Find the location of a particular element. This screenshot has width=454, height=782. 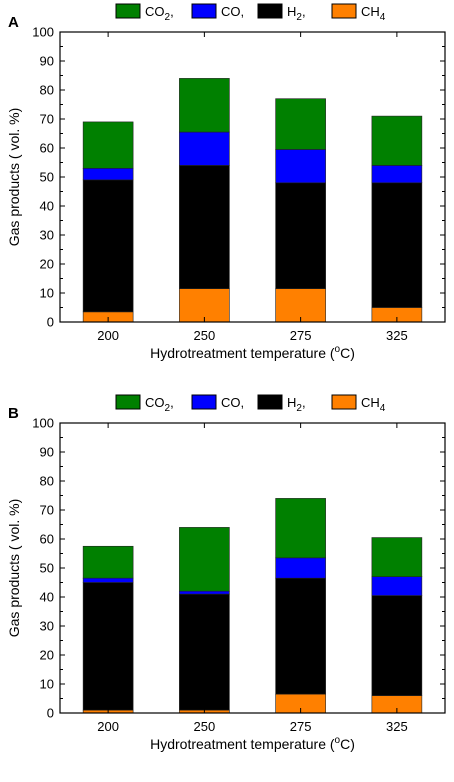

panel-label: B is located at coordinates (13, 413).